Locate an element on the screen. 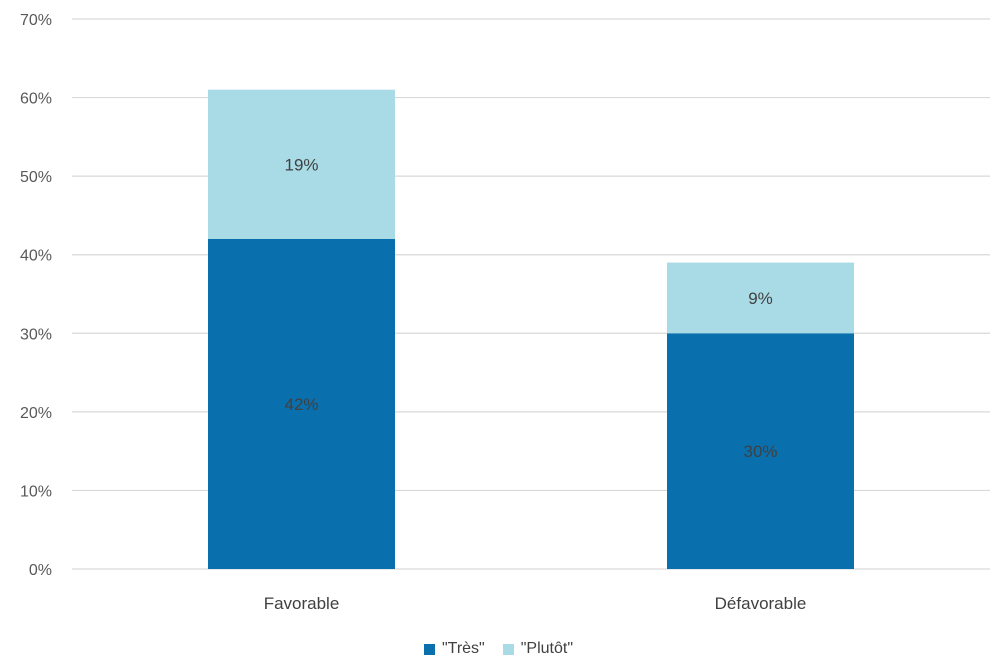  x-category-label-1: Défavorable is located at coordinates (761, 603).